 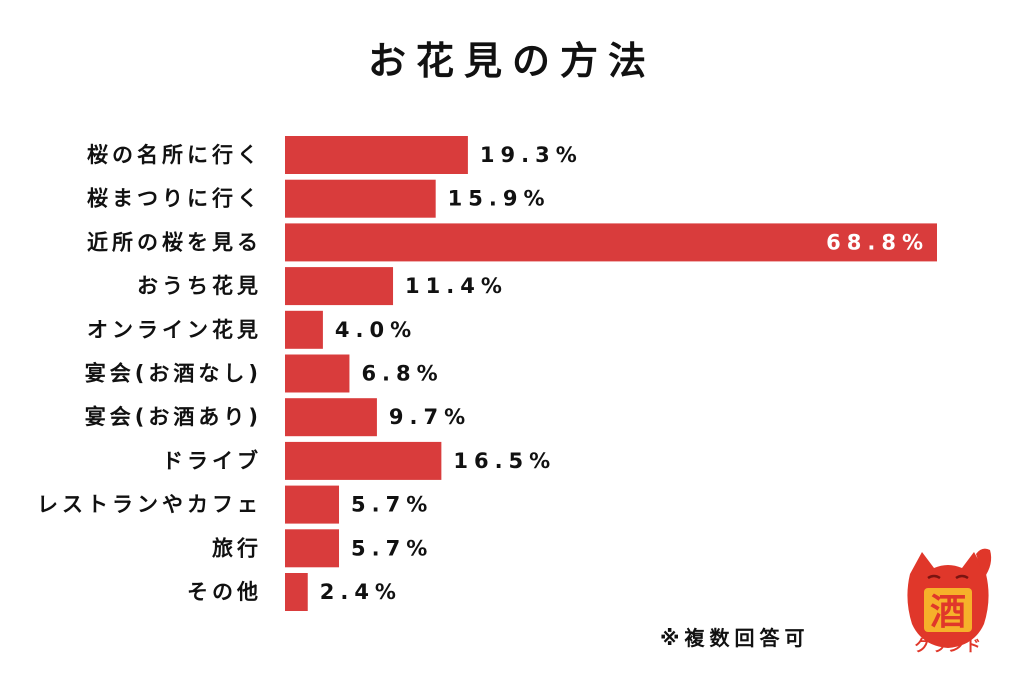 I want to click on value-label: 9.7%, so click(x=430, y=417).